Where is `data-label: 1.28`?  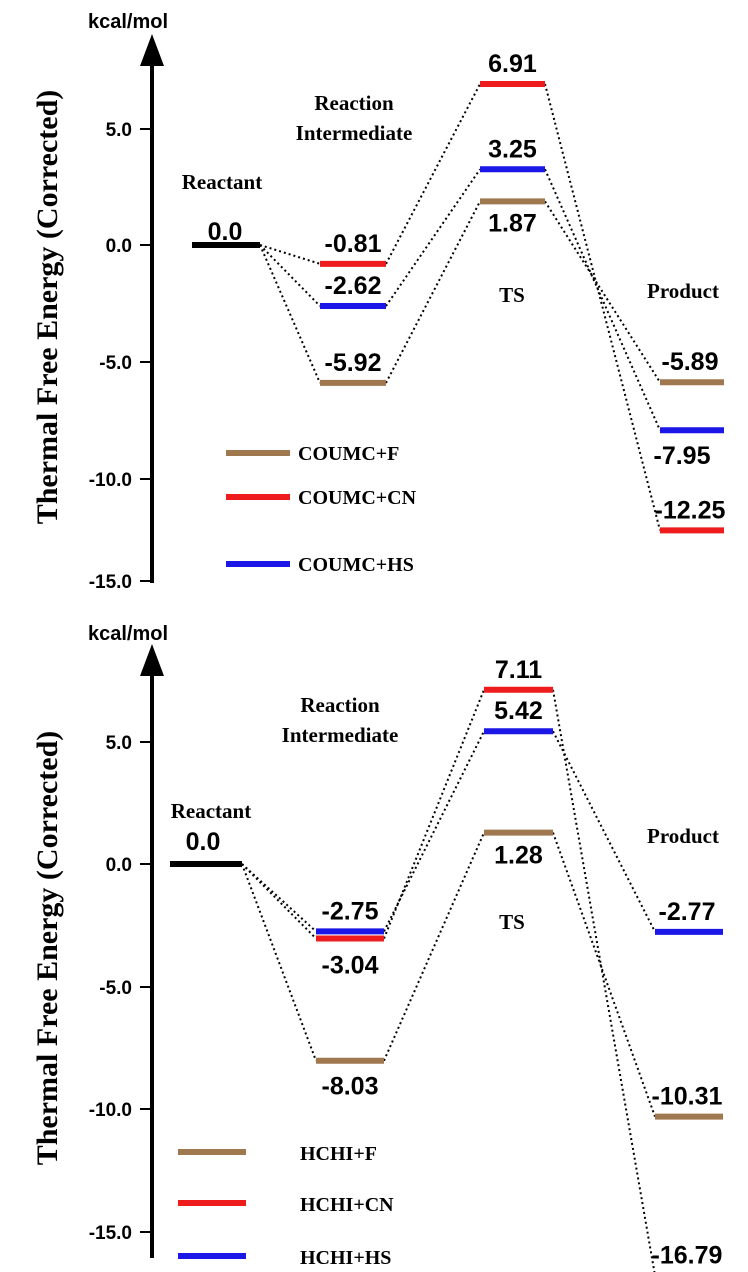 data-label: 1.28 is located at coordinates (518, 856).